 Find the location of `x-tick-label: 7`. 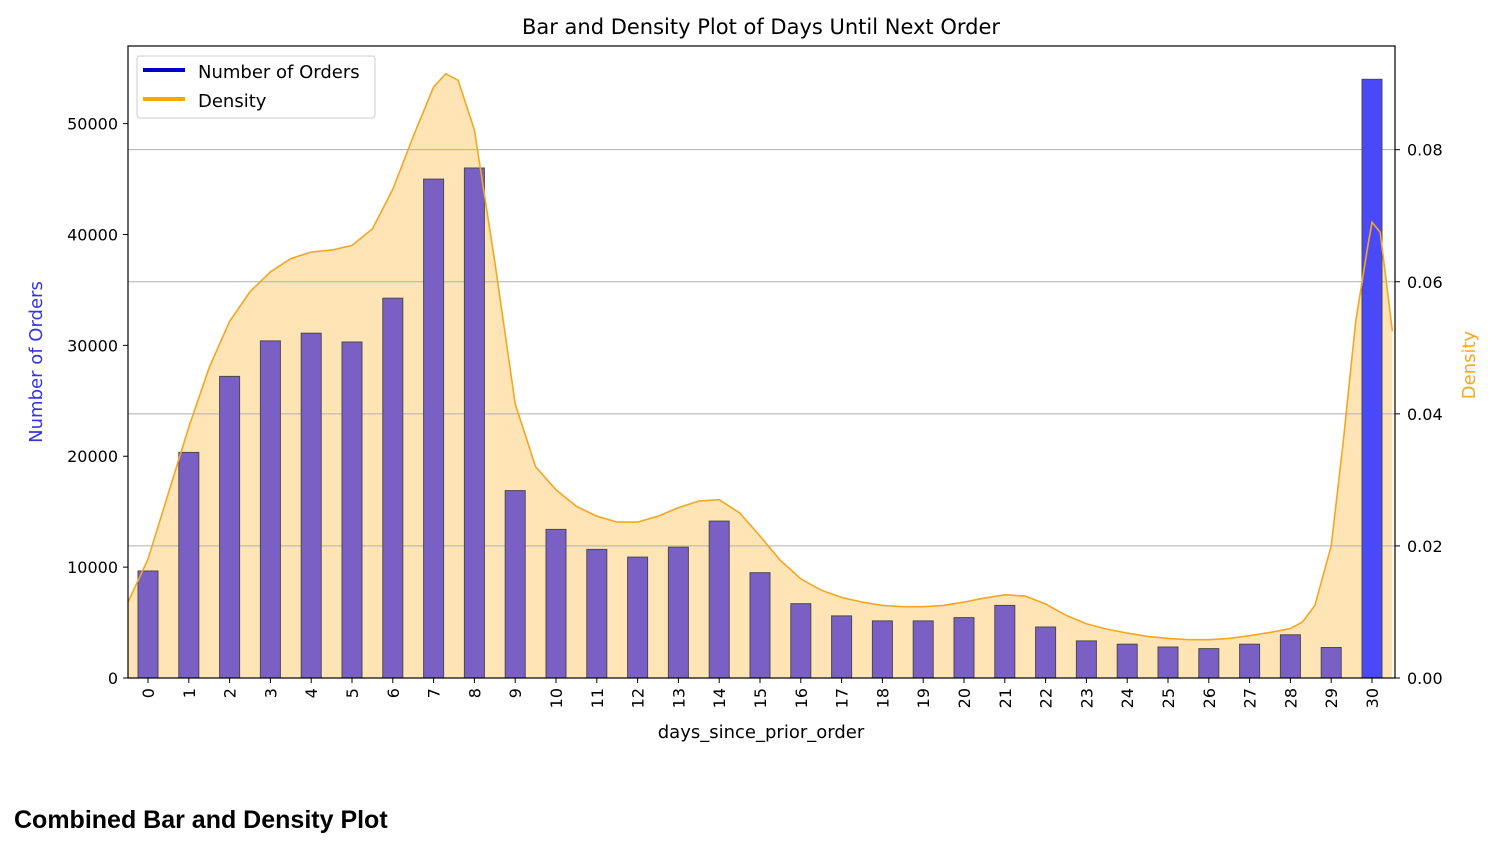

x-tick-label: 7 is located at coordinates (434, 693).